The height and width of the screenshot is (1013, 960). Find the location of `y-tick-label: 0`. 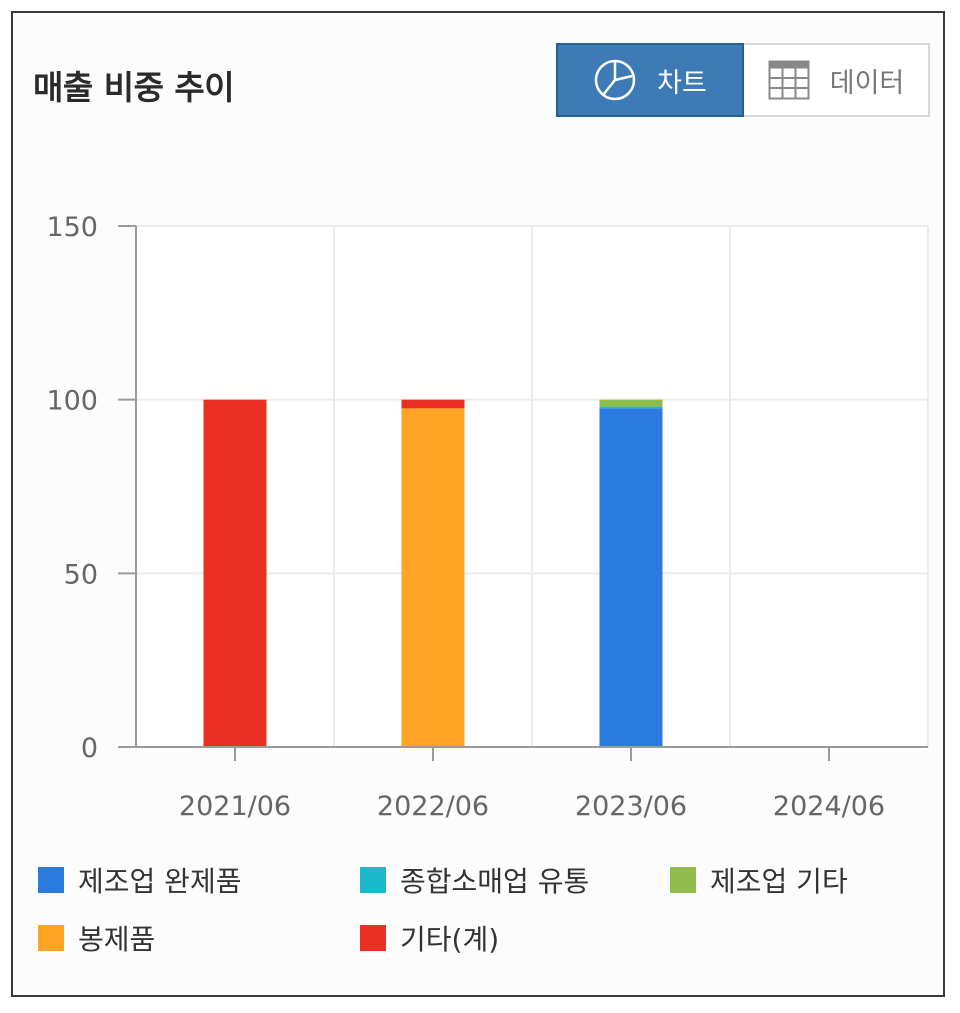

y-tick-label: 0 is located at coordinates (89, 748).